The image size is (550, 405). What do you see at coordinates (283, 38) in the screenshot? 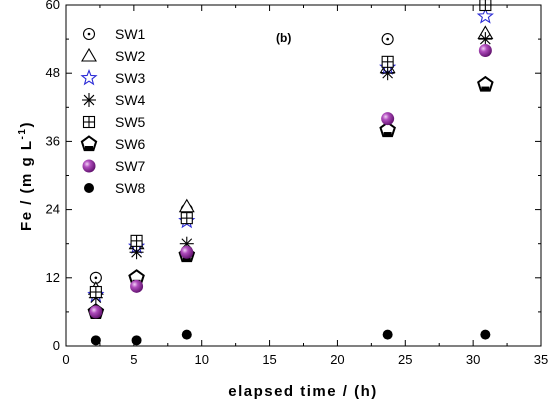
I see `panel-label: (b)` at bounding box center [283, 38].